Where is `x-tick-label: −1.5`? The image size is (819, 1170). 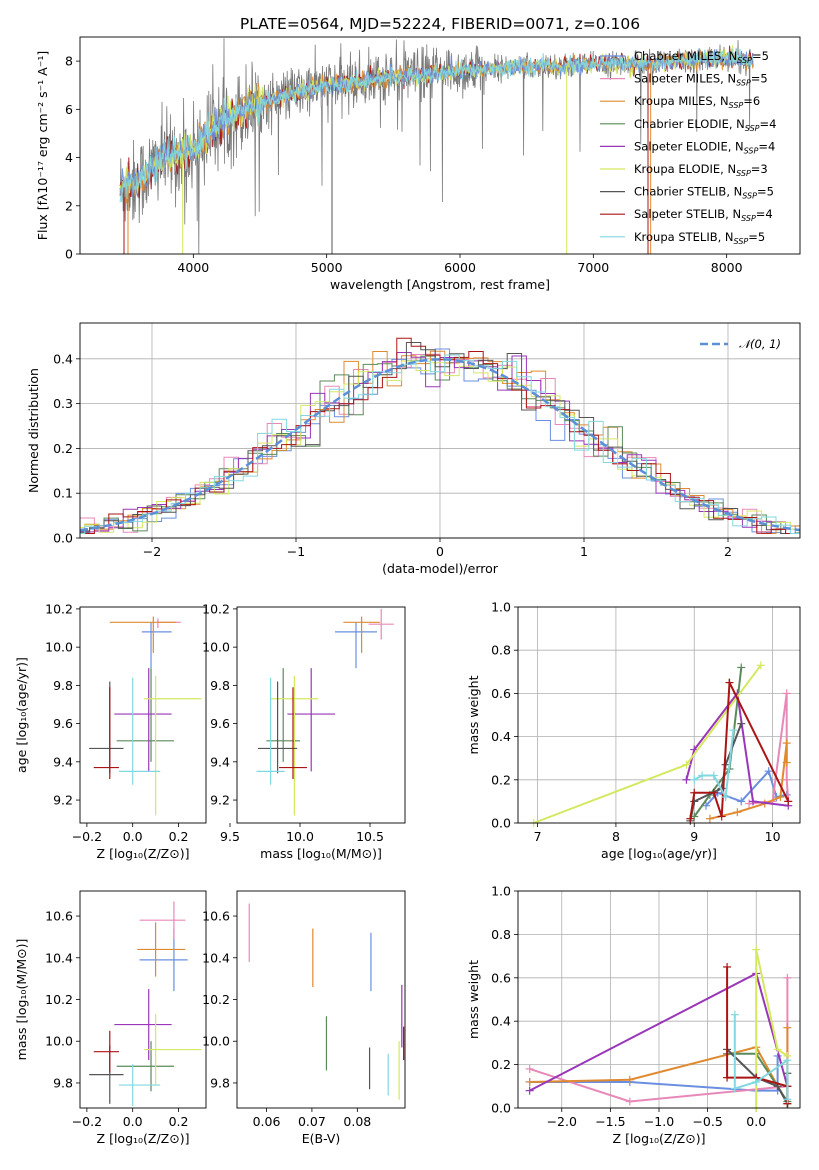 x-tick-label: −1.5 is located at coordinates (610, 1121).